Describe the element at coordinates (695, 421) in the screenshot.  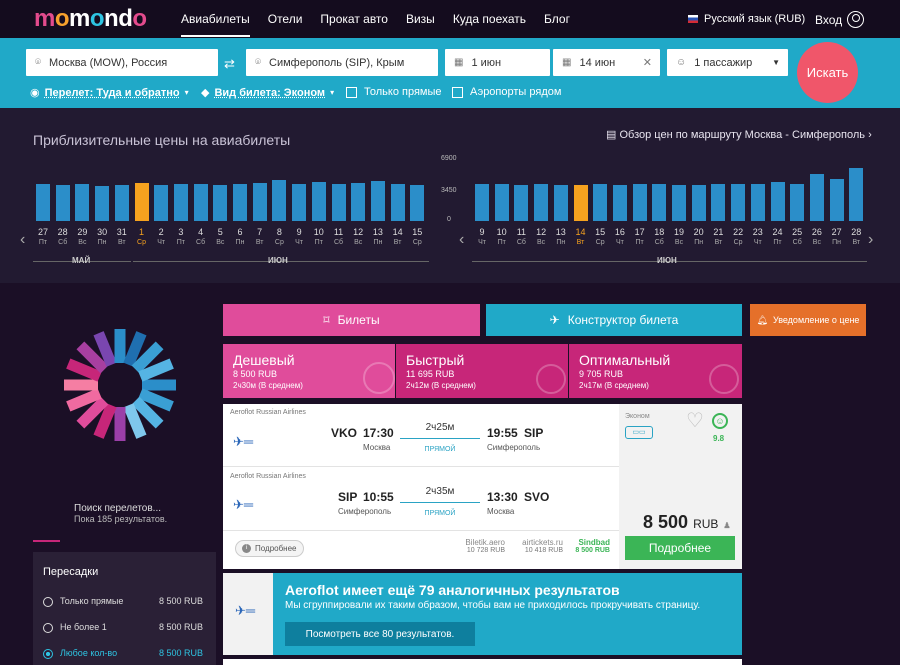
I see `favorite-heart-icon: ♡` at that location.